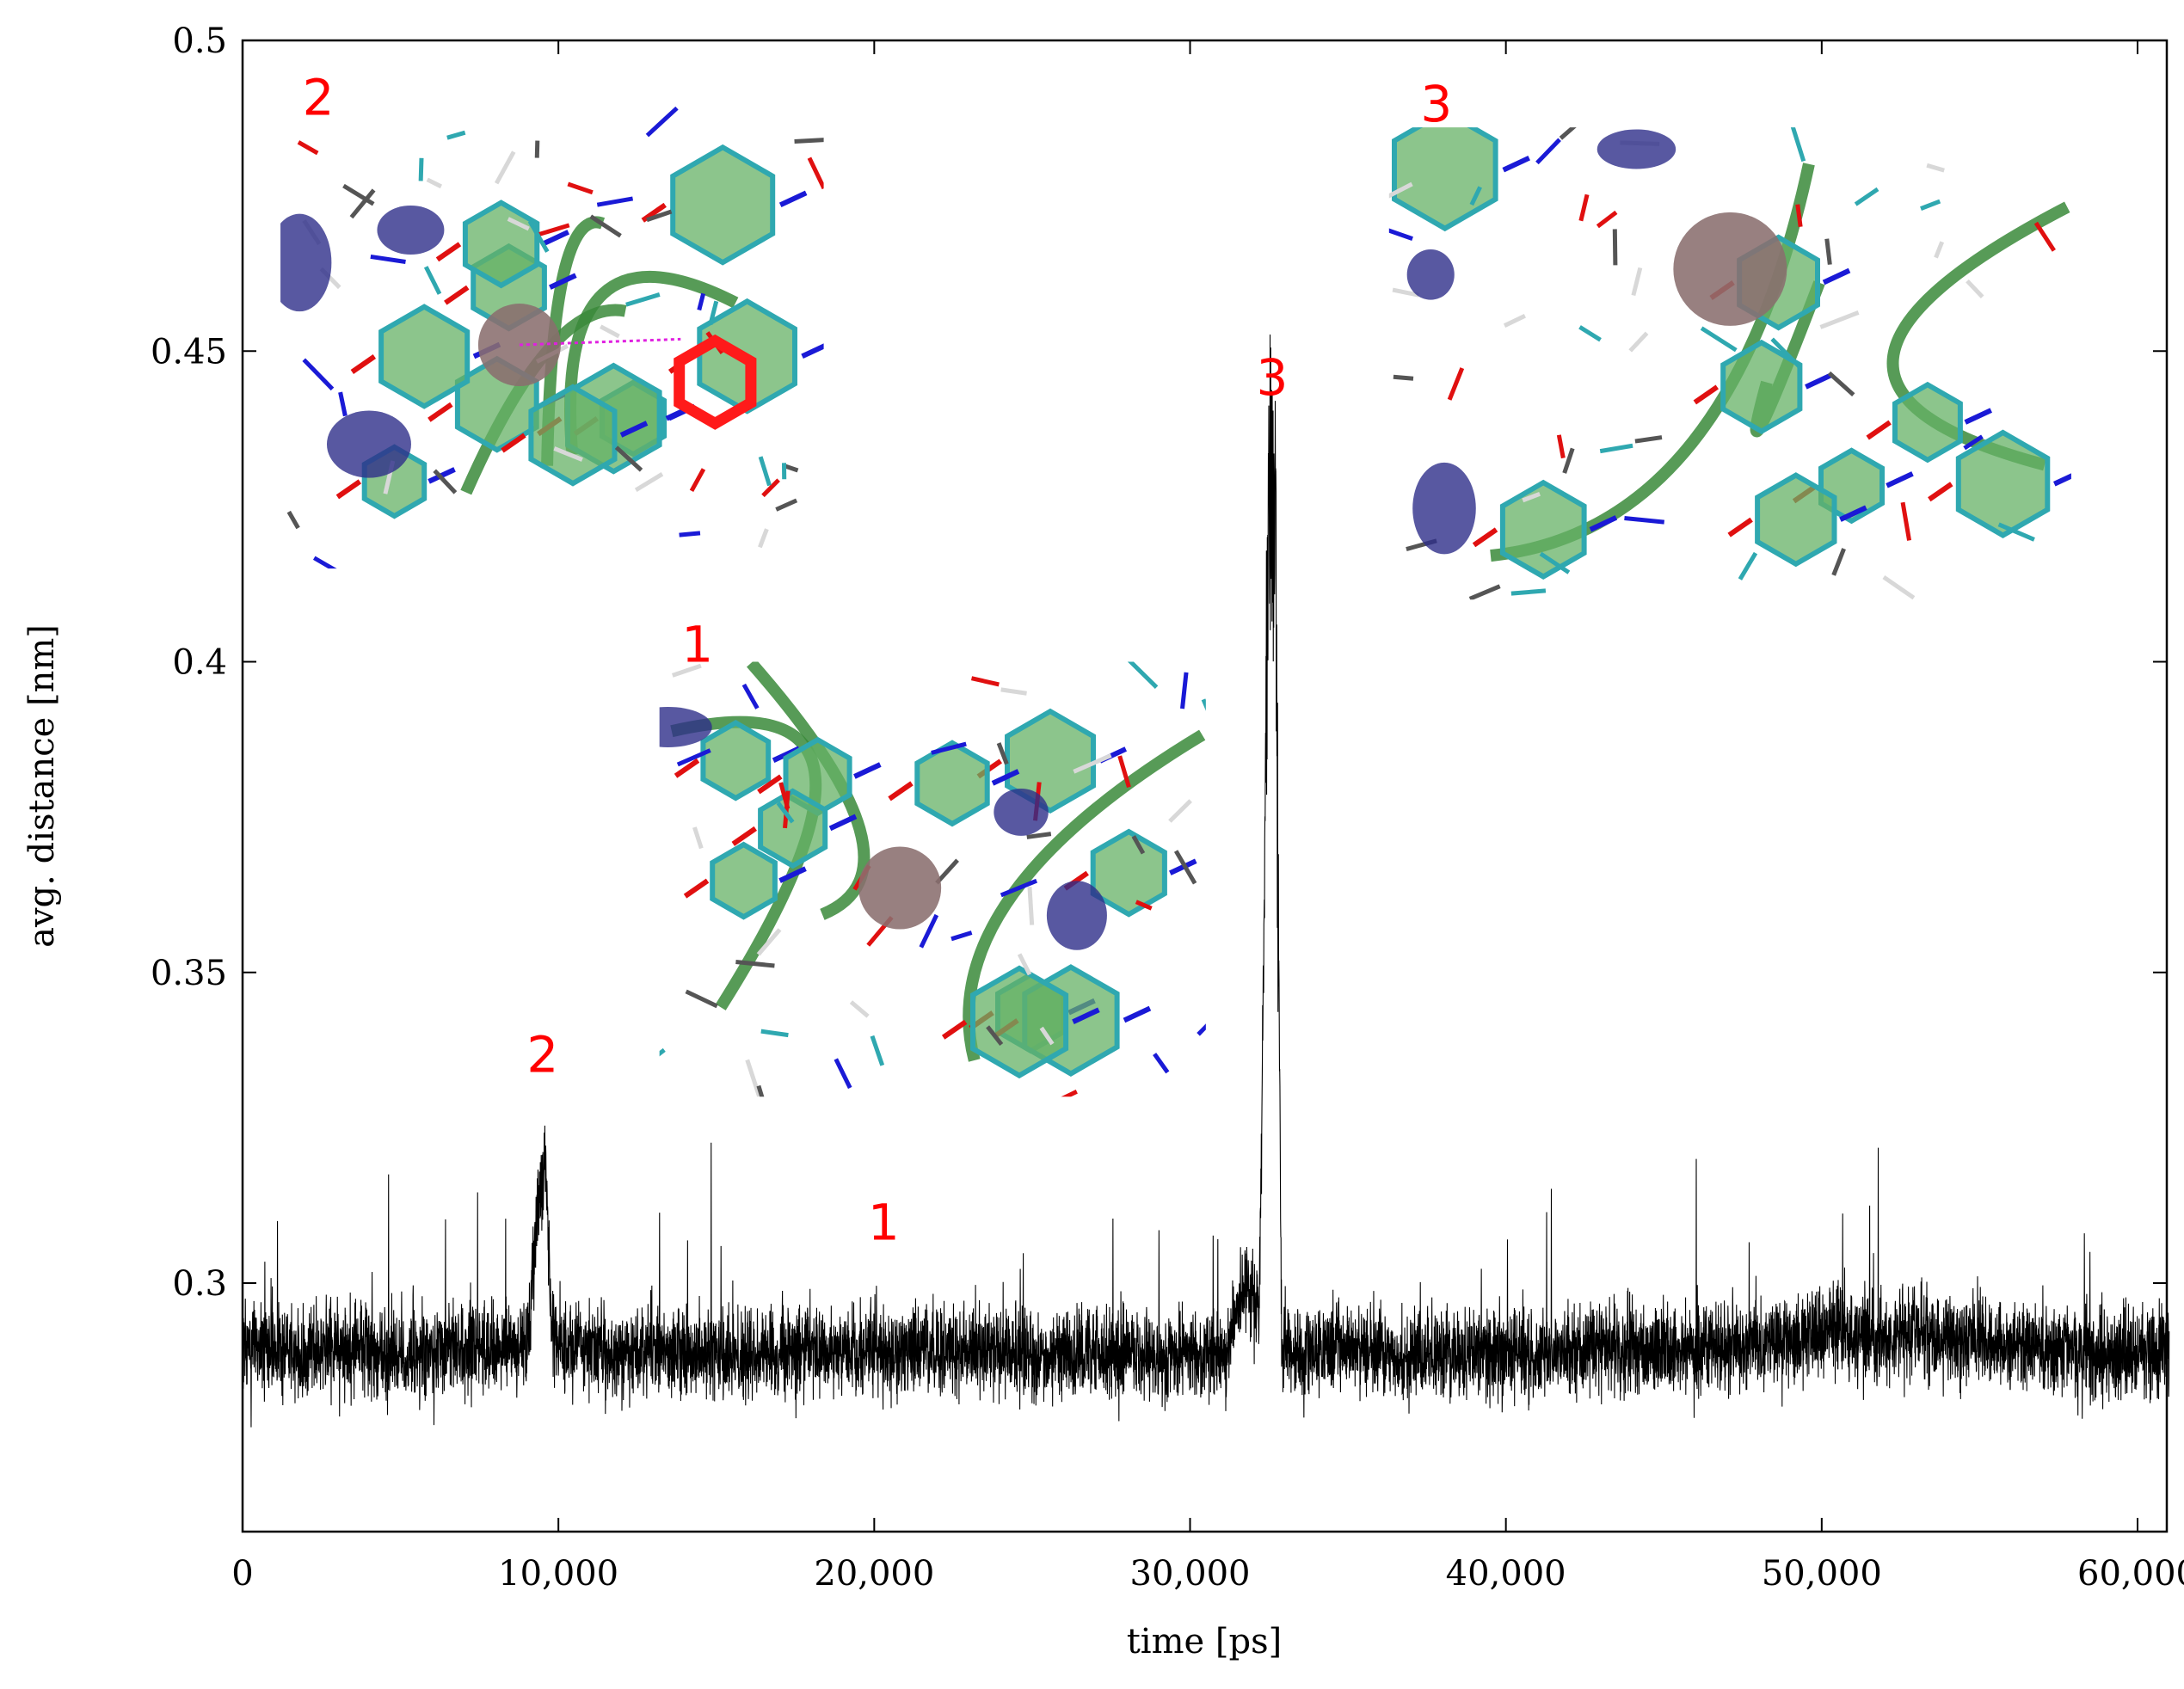  Describe the element at coordinates (42, 786) in the screenshot. I see `y-axis-title: avg. distance [nm]` at that location.